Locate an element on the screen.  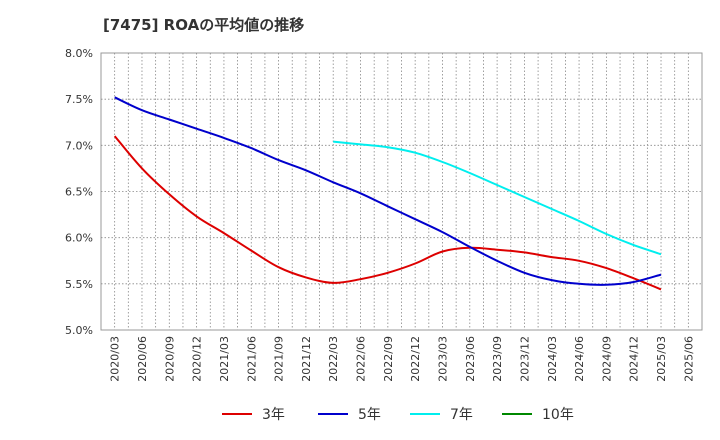
x-tick-label: 2022/03 is located at coordinates (333, 359).